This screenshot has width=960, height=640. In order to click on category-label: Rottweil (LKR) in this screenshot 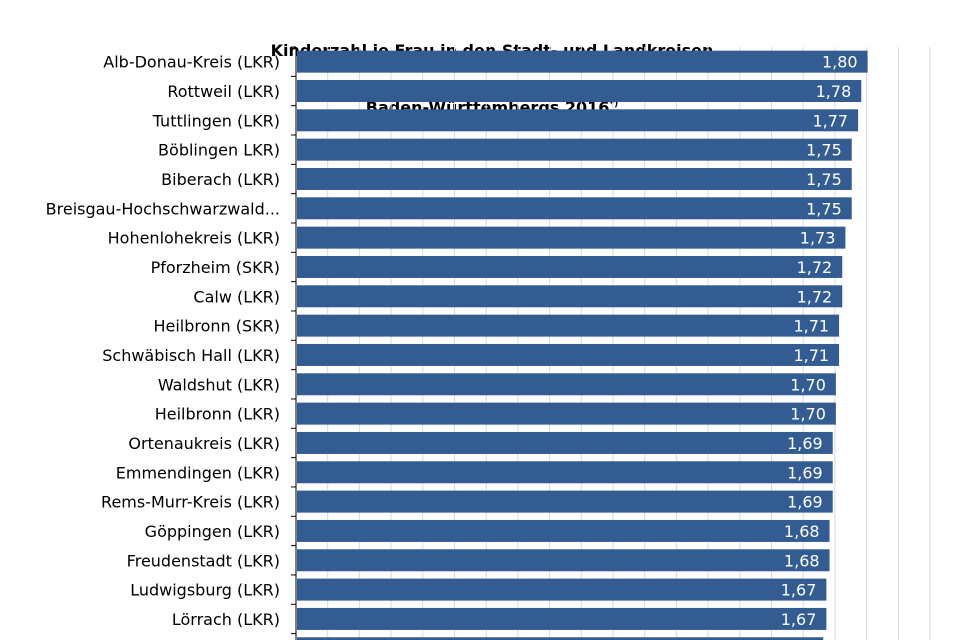, I will do `click(223, 91)`.